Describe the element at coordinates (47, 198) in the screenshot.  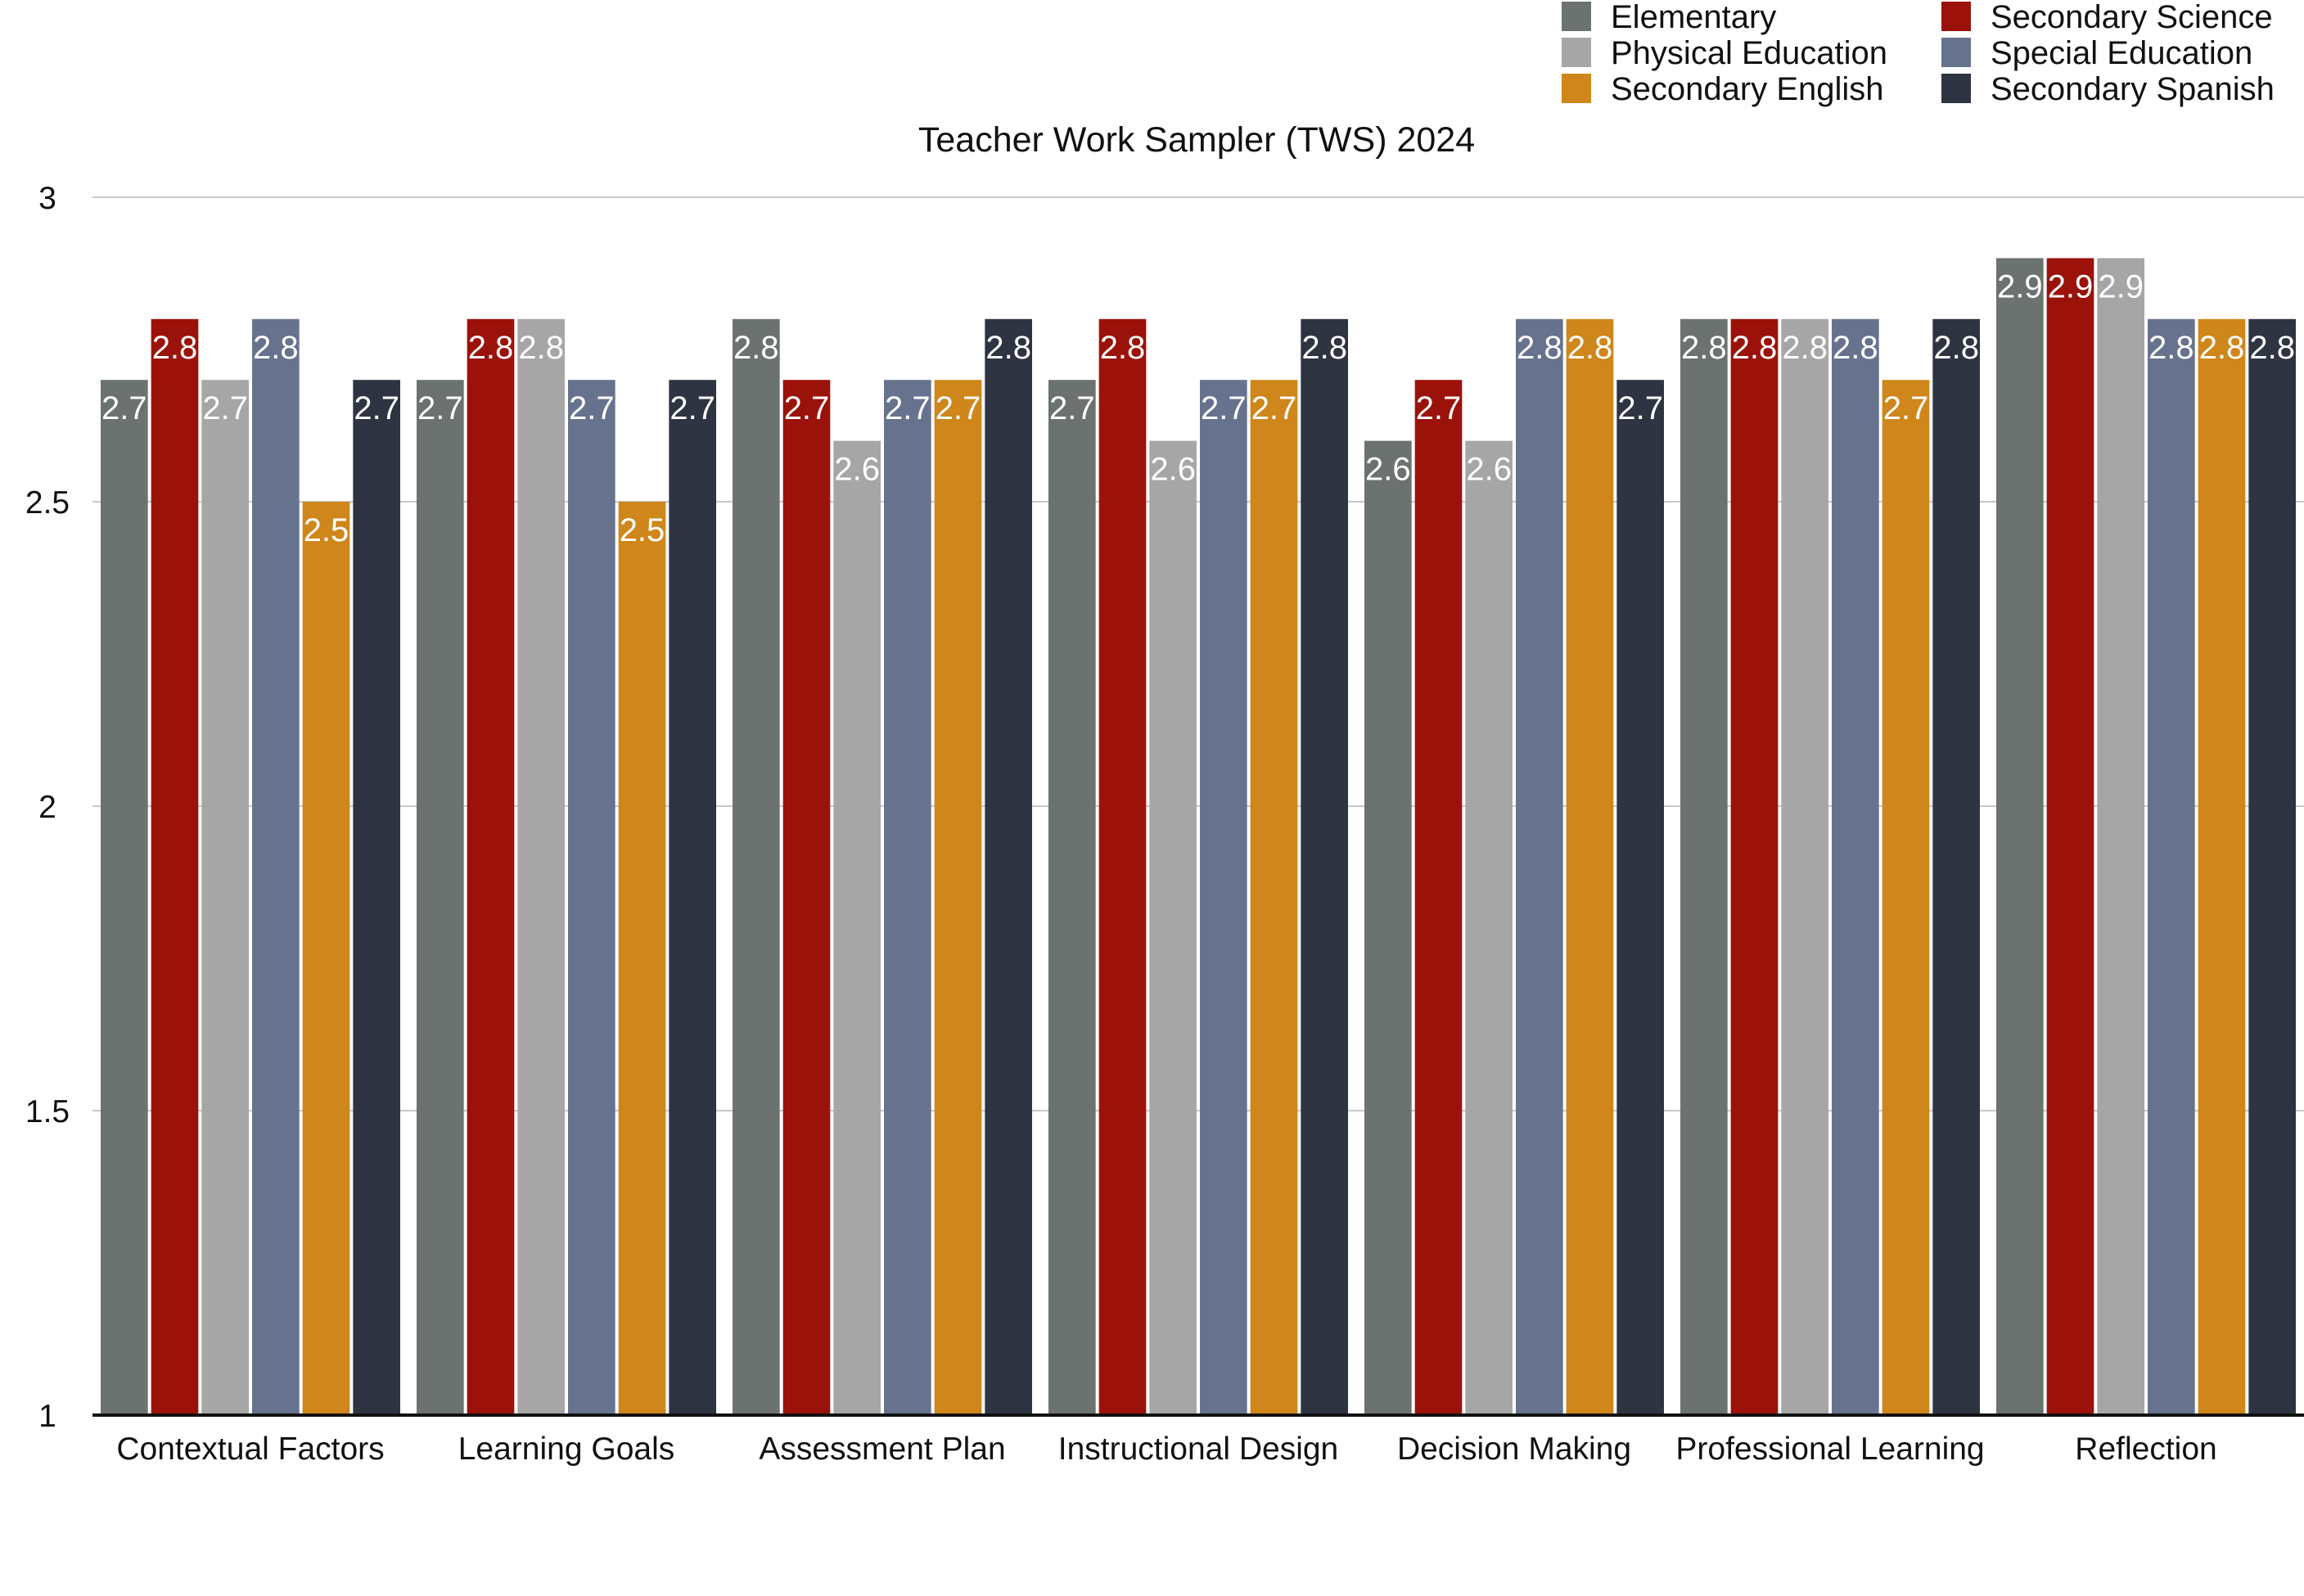
I see `y-tick-label: 3` at that location.